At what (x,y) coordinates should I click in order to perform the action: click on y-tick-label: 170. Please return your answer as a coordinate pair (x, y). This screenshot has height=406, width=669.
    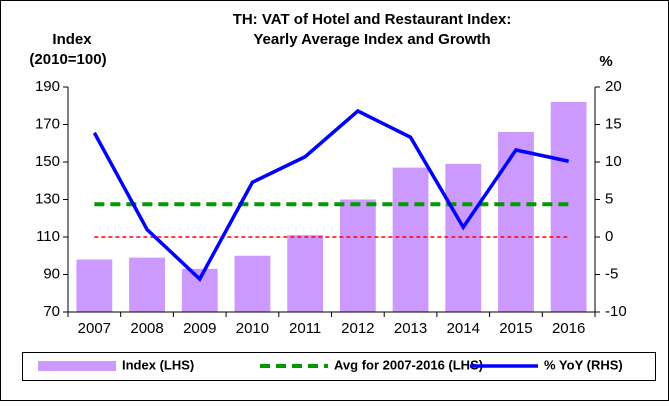
    Looking at the image, I should click on (47, 123).